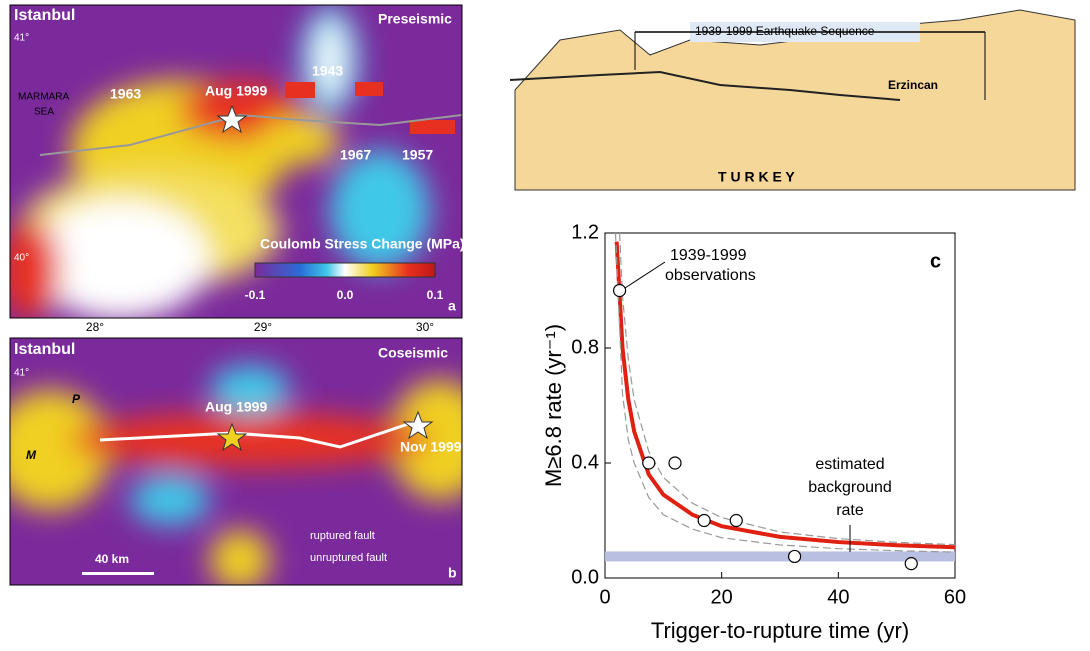  Describe the element at coordinates (722, 597) in the screenshot. I see `x-tick-label: 20` at that location.